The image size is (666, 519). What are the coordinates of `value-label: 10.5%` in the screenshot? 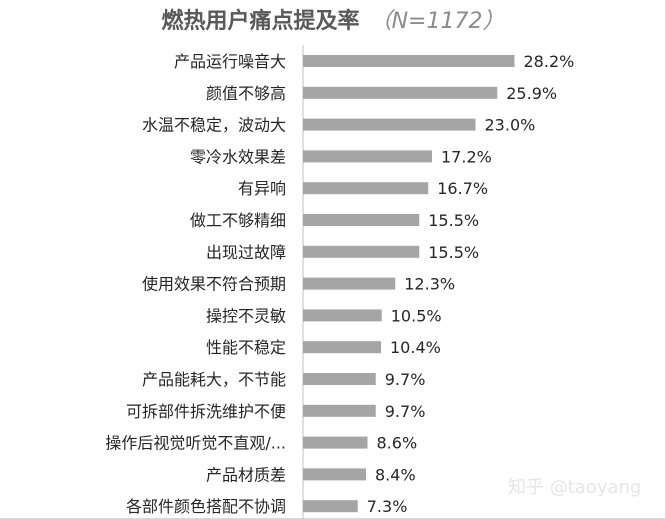 It's located at (416, 315).